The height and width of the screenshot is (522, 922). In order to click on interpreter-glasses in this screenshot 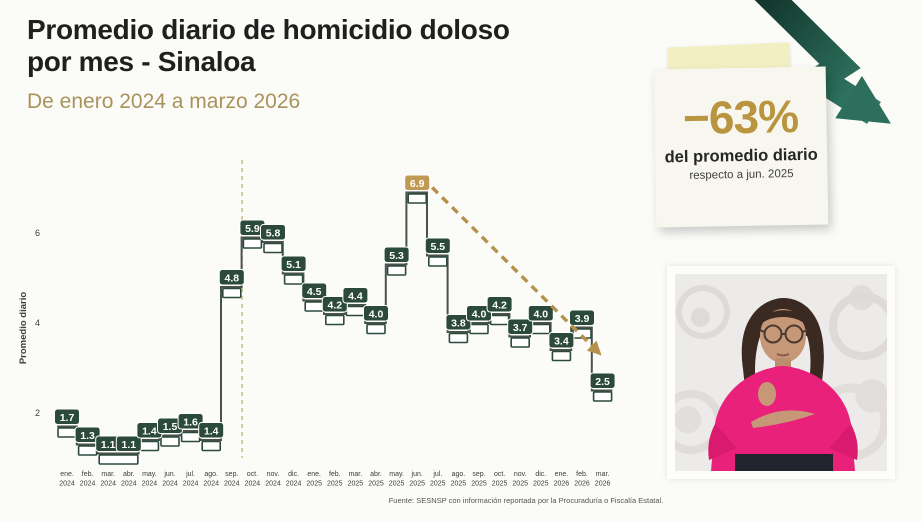, I will do `click(783, 334)`.